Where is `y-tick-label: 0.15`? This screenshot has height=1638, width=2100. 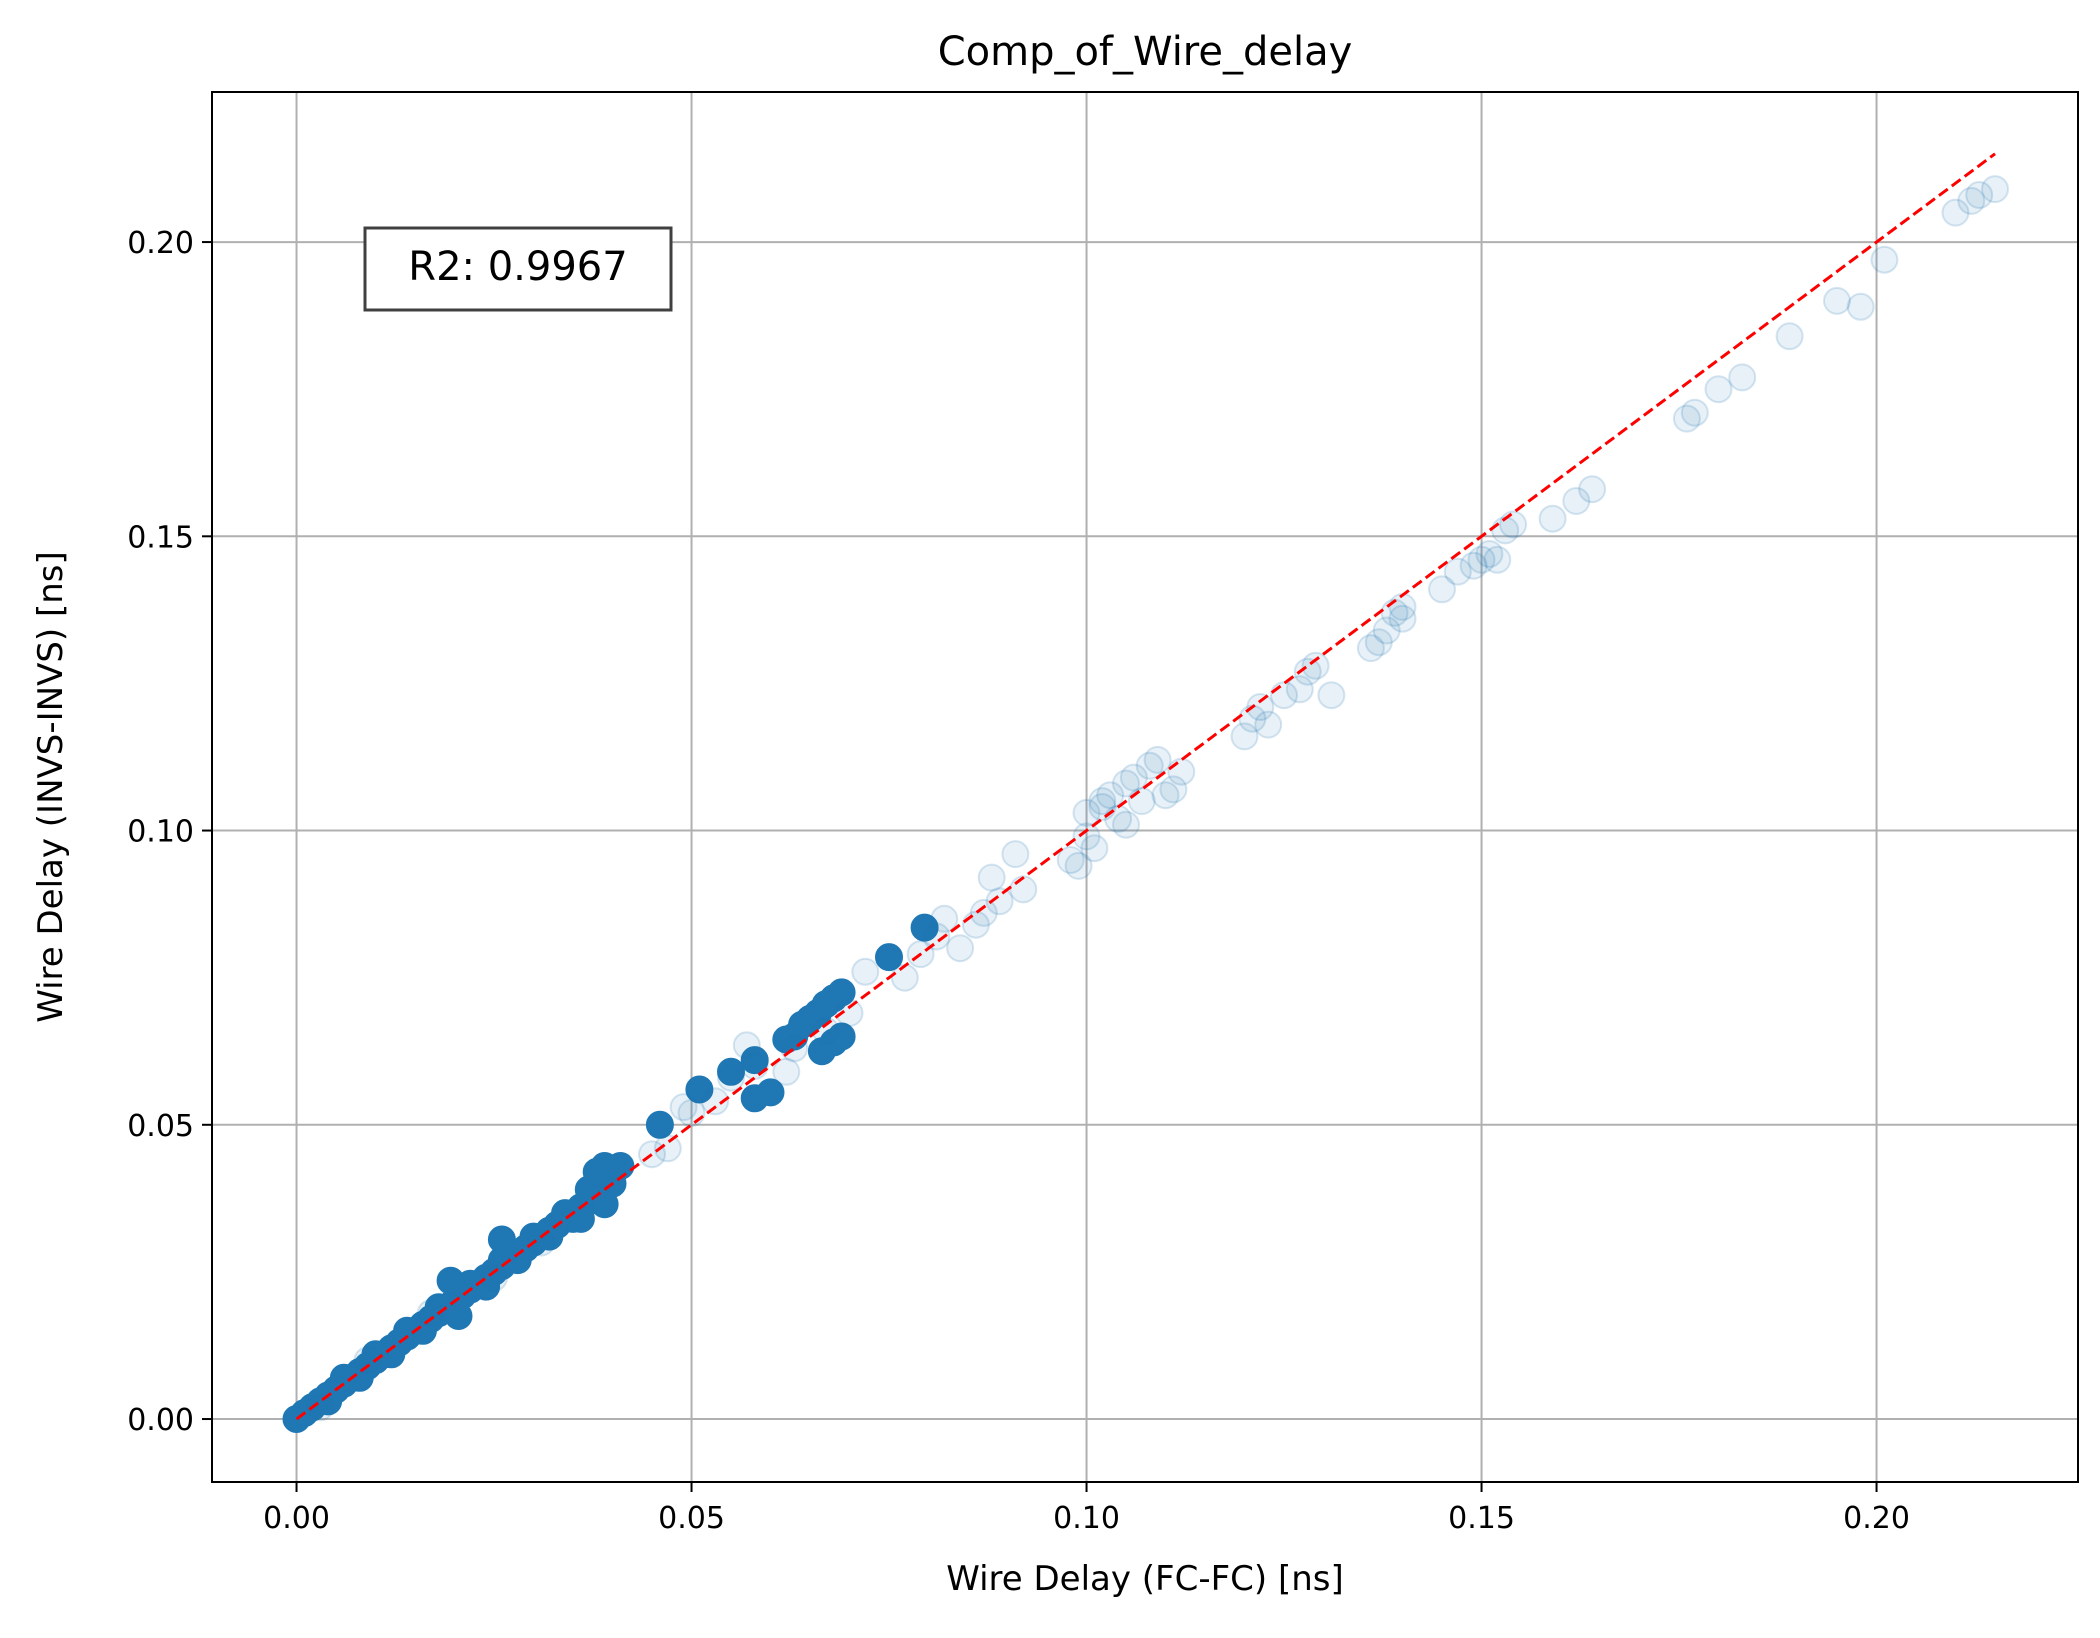 y-tick-label: 0.15 is located at coordinates (160, 537).